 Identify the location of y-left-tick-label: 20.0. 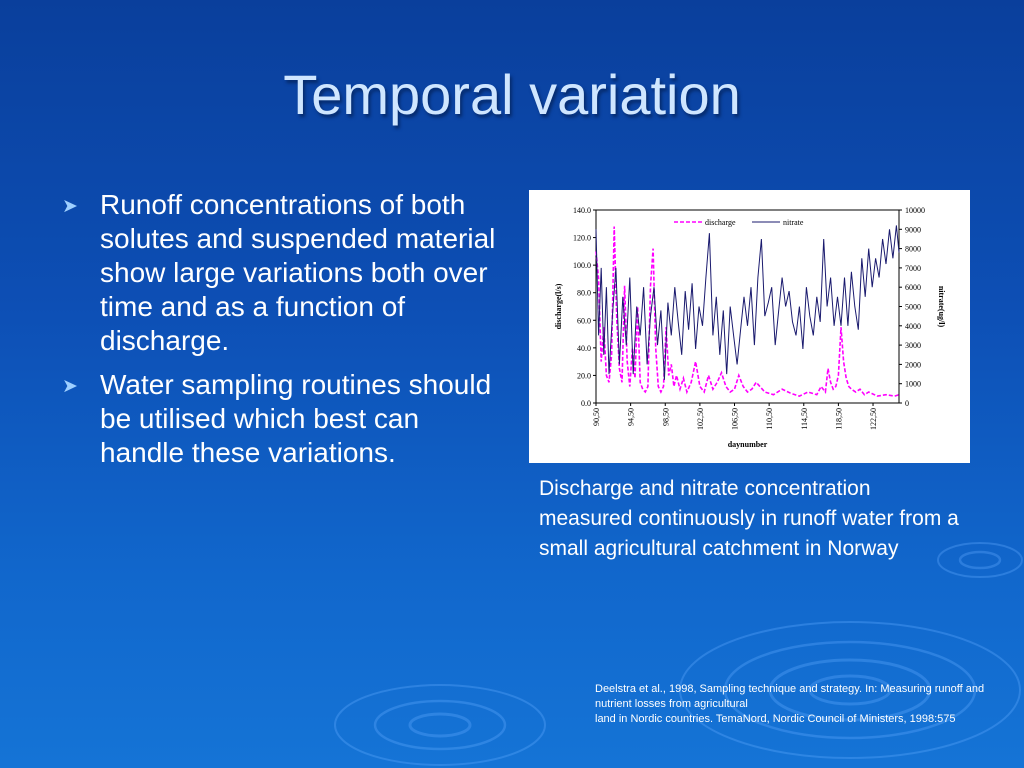
(584, 375).